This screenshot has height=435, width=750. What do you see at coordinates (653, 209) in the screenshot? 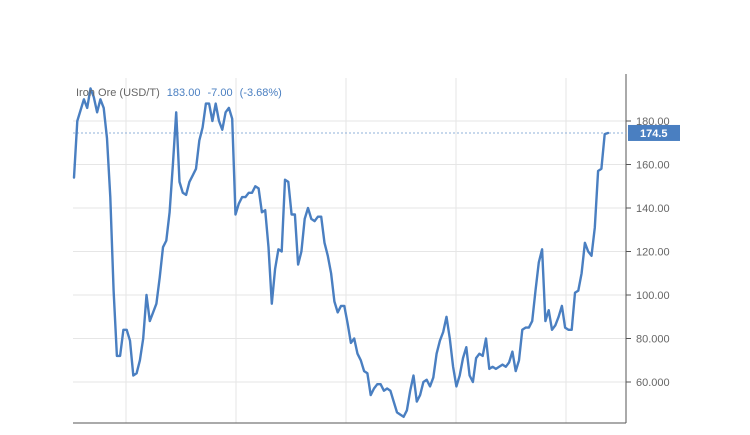
I see `y-tick-label: 140.00` at bounding box center [653, 209].